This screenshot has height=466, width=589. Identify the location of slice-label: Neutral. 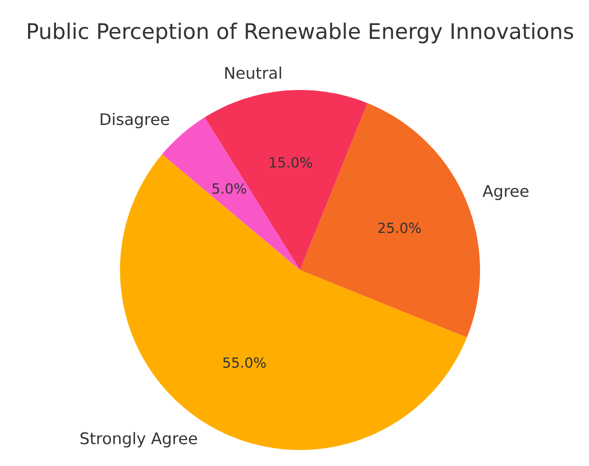
(253, 72).